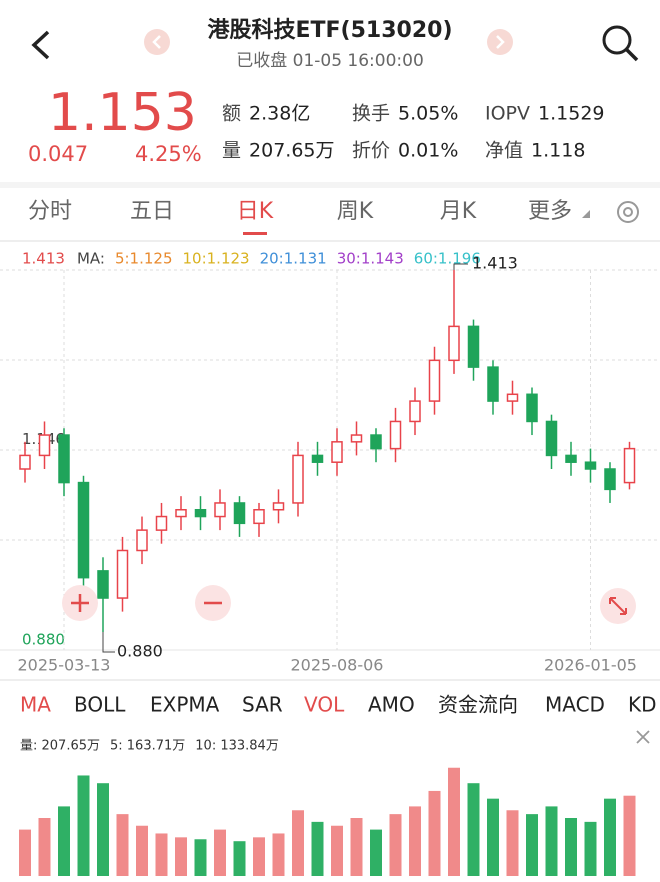 This screenshot has width=660, height=882. I want to click on stat-label: 换手, so click(371, 114).